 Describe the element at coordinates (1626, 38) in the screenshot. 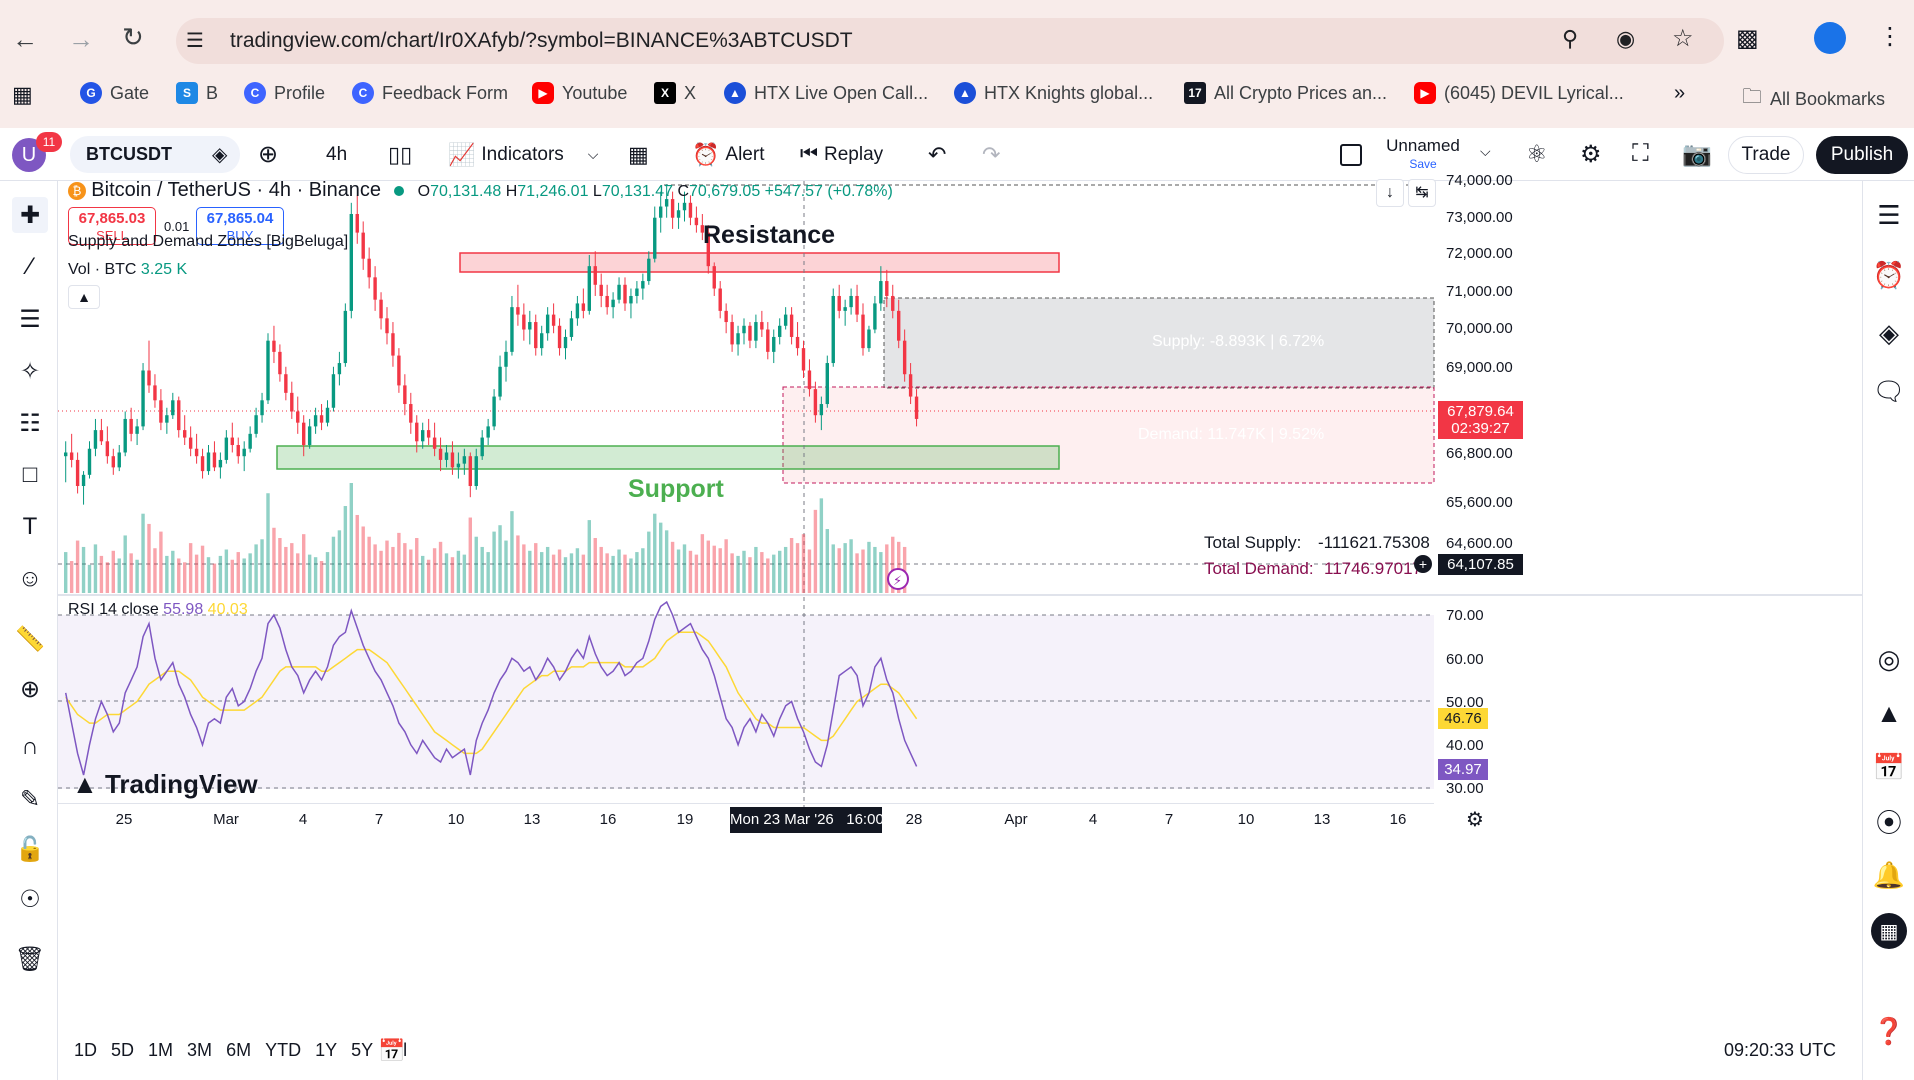

I see `eye-off-icon: ◉` at that location.